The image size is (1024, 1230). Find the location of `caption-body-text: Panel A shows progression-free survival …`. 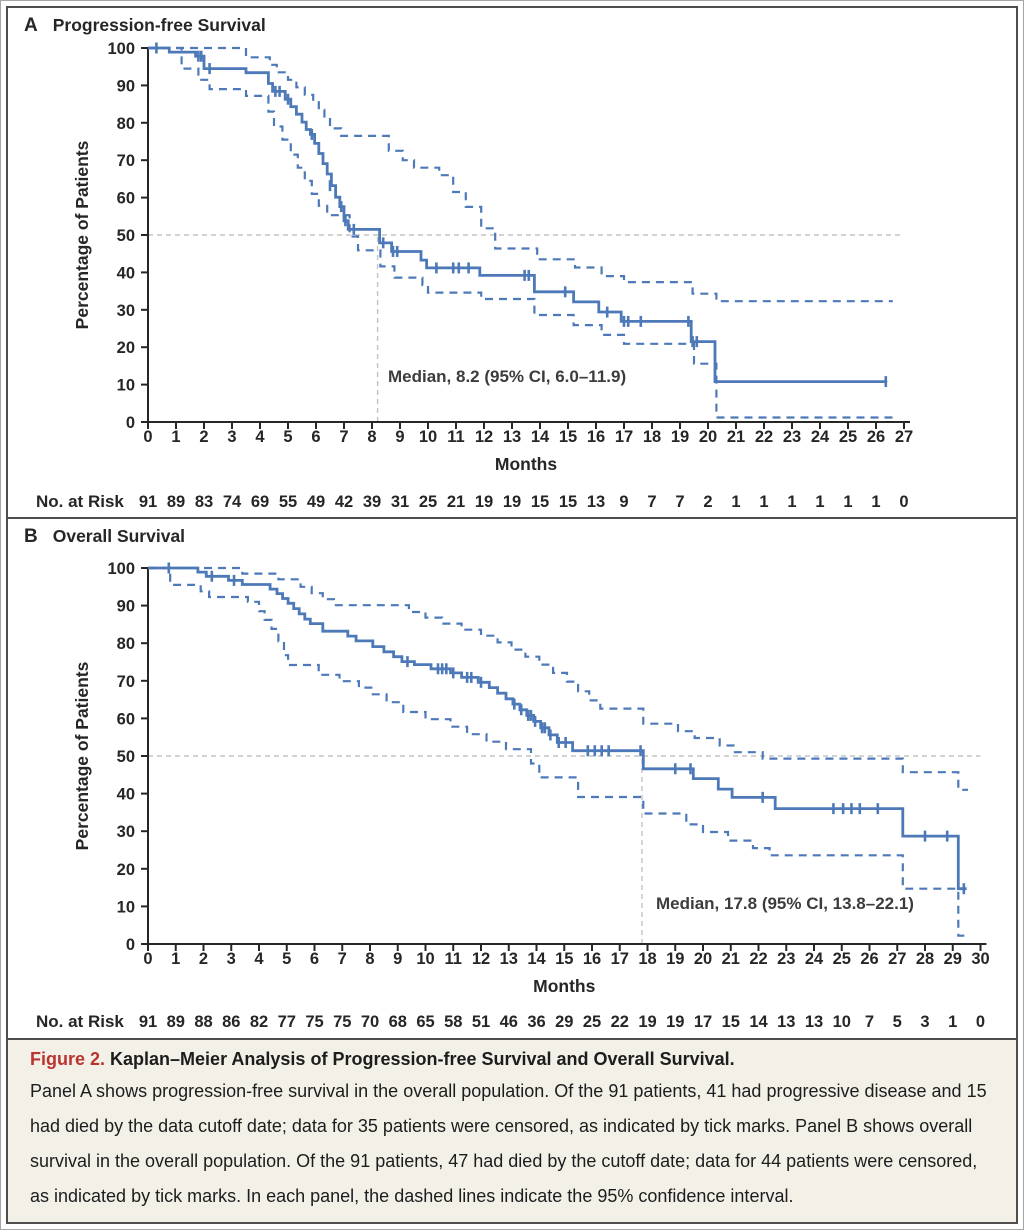

caption-body-text: Panel A shows progression-free survival … is located at coordinates (508, 1143).